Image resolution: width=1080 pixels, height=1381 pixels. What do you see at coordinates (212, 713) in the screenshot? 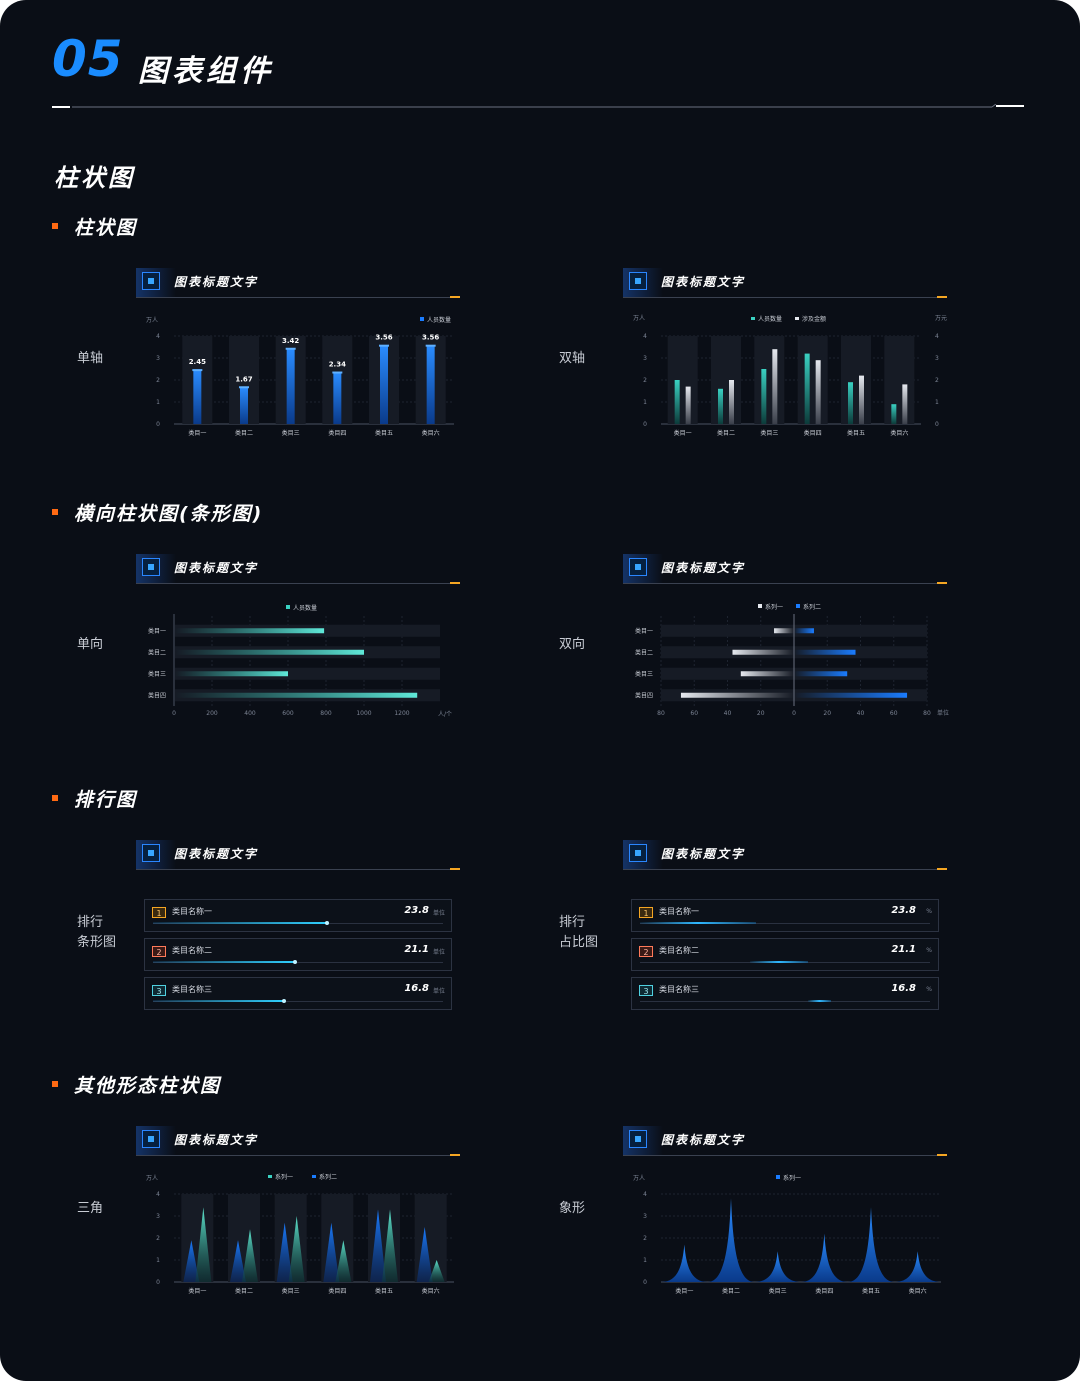
I see `x-tick-label: 200` at bounding box center [212, 713].